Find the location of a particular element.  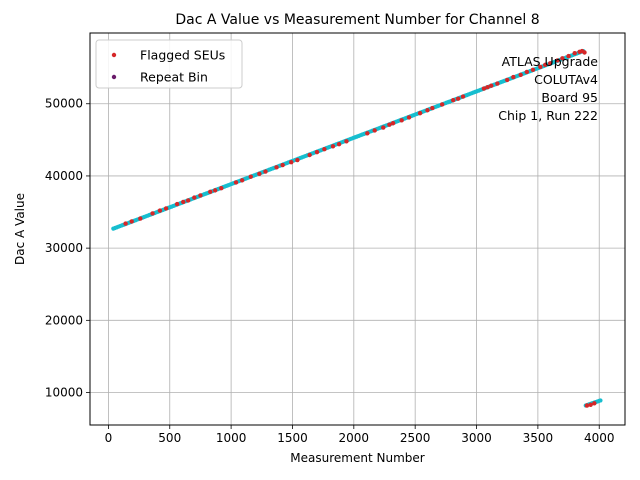

annotation-line: ATLAS Upgrade is located at coordinates (550, 61).